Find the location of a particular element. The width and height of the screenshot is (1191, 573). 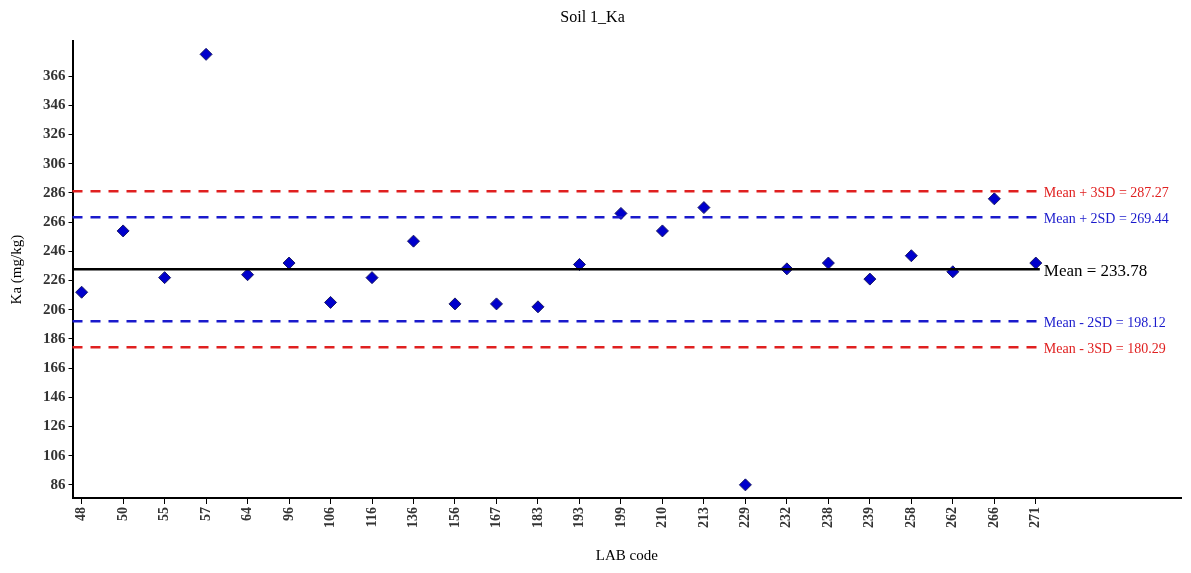

ref-line-label: Mean + 2SD = 269.44 is located at coordinates (1106, 218).